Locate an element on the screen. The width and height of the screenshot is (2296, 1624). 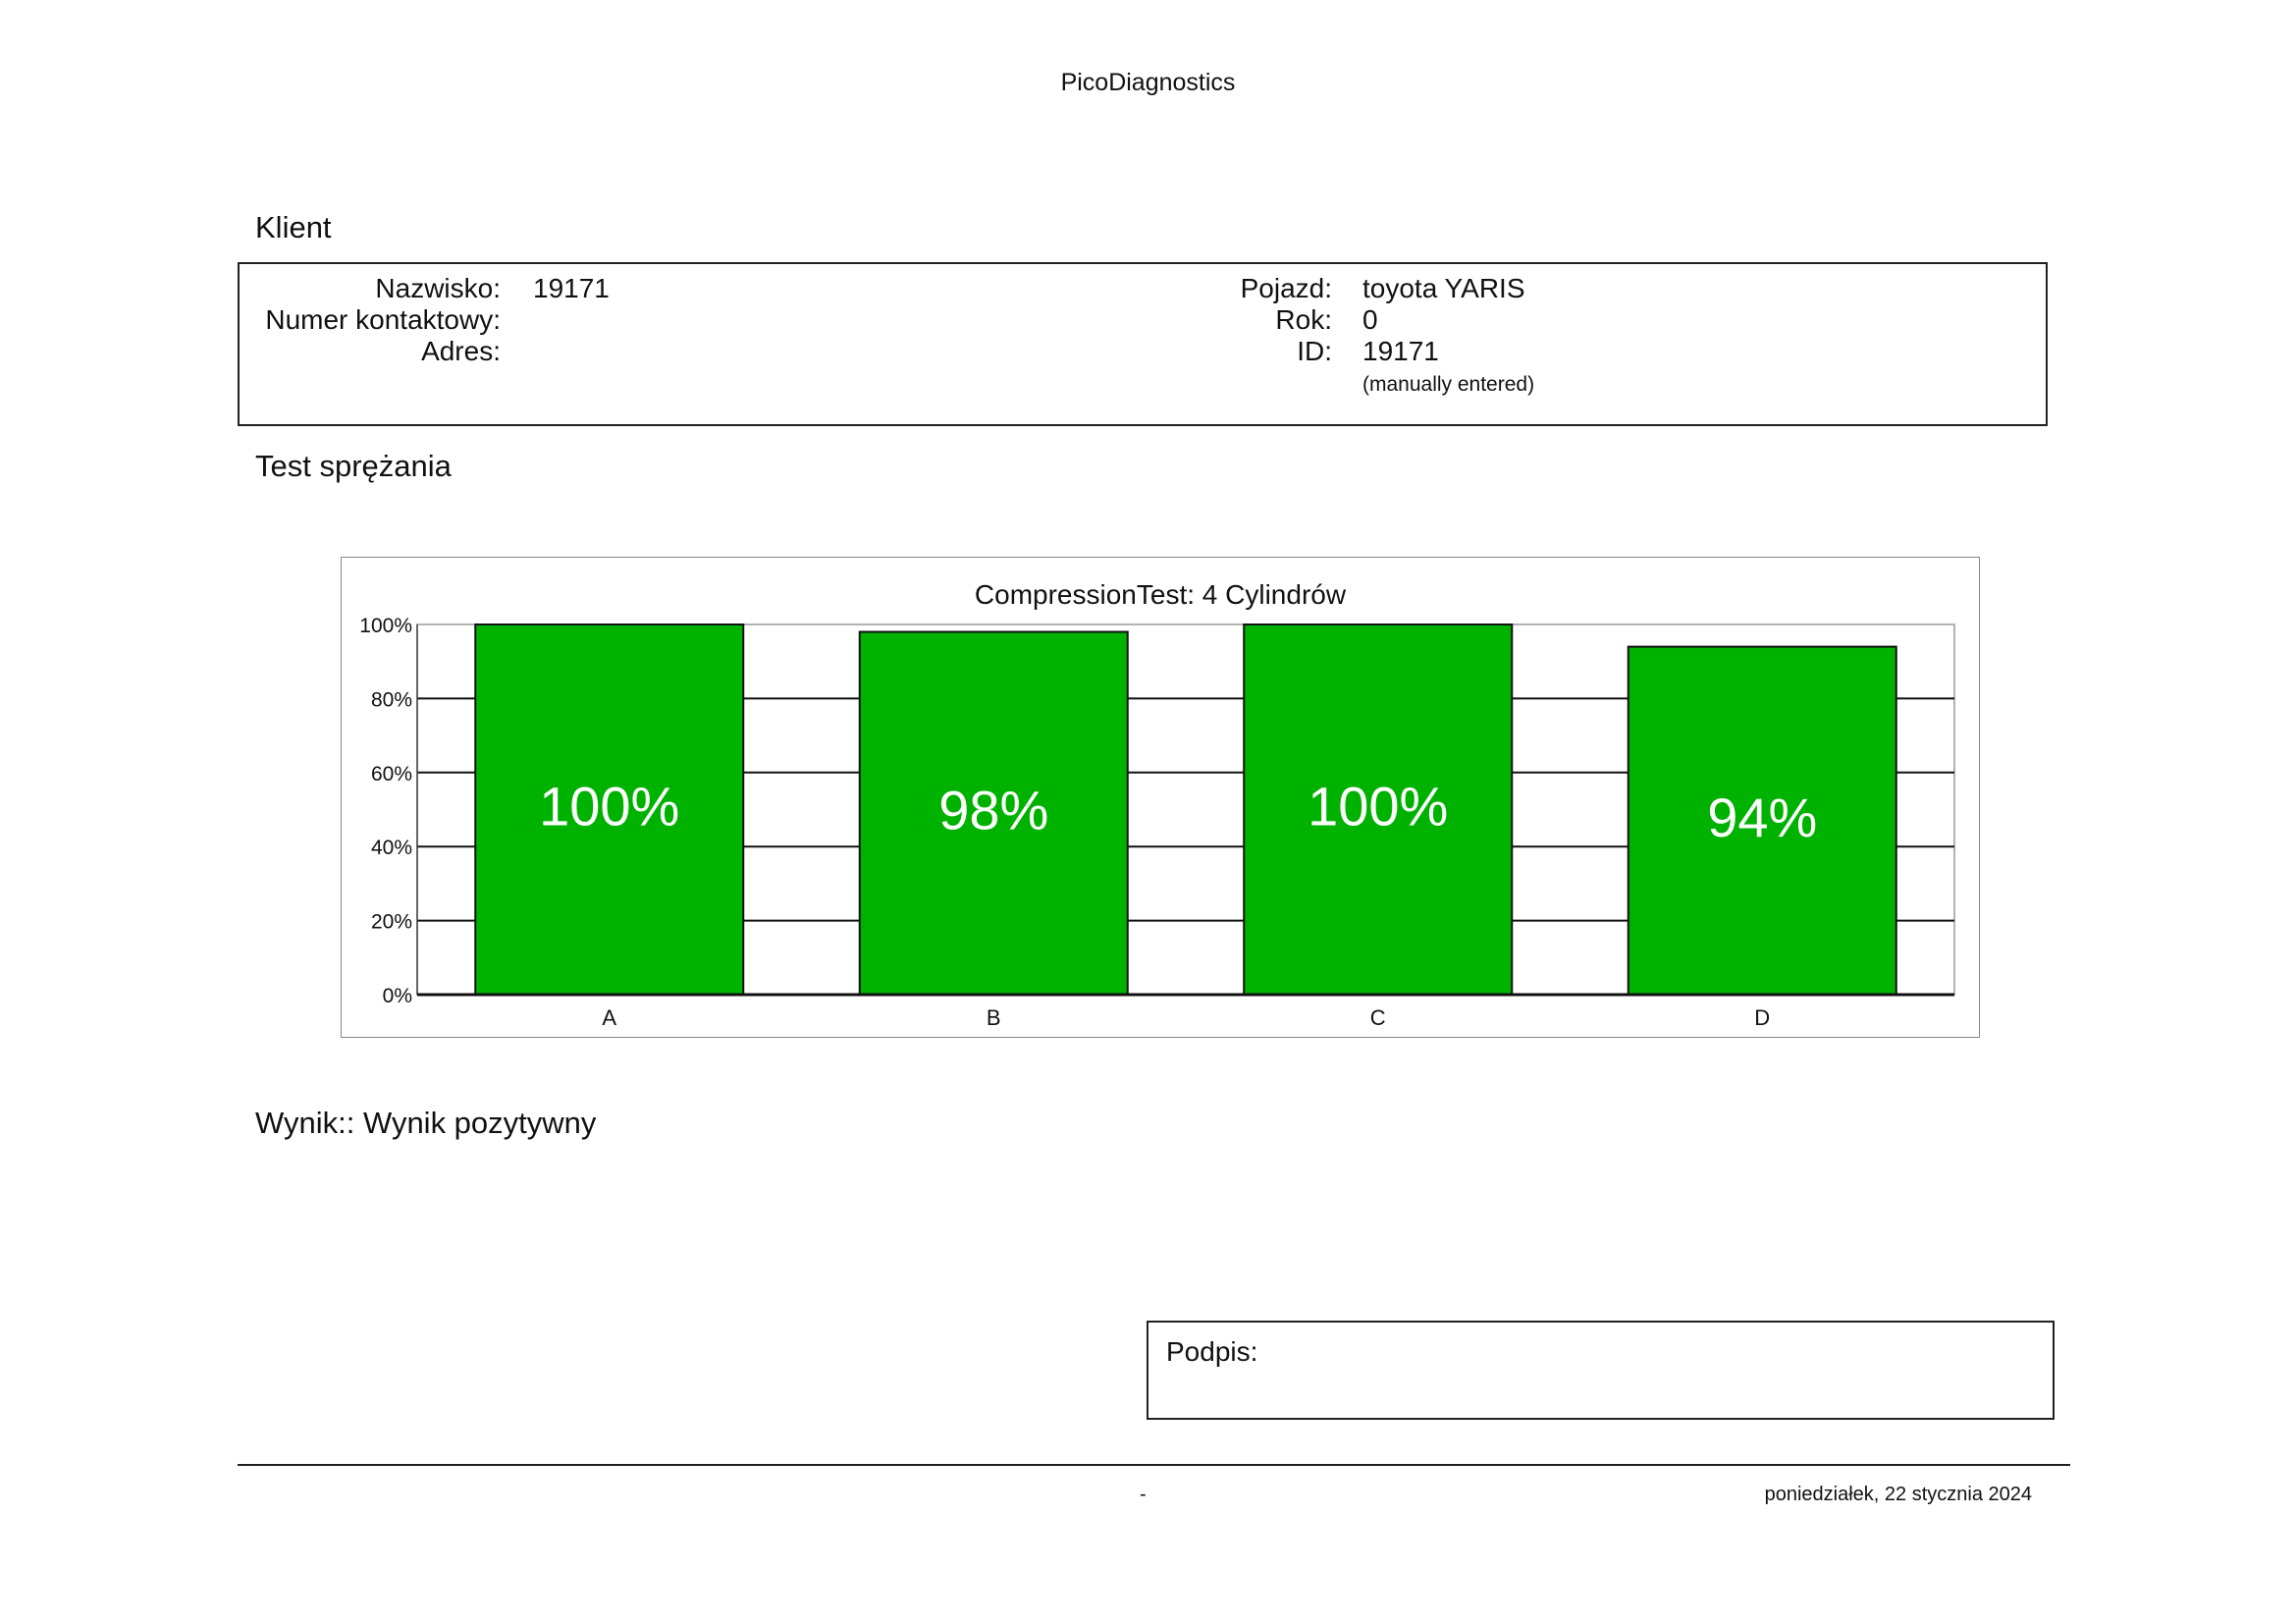
x-tick-label: D is located at coordinates (1762, 1017).